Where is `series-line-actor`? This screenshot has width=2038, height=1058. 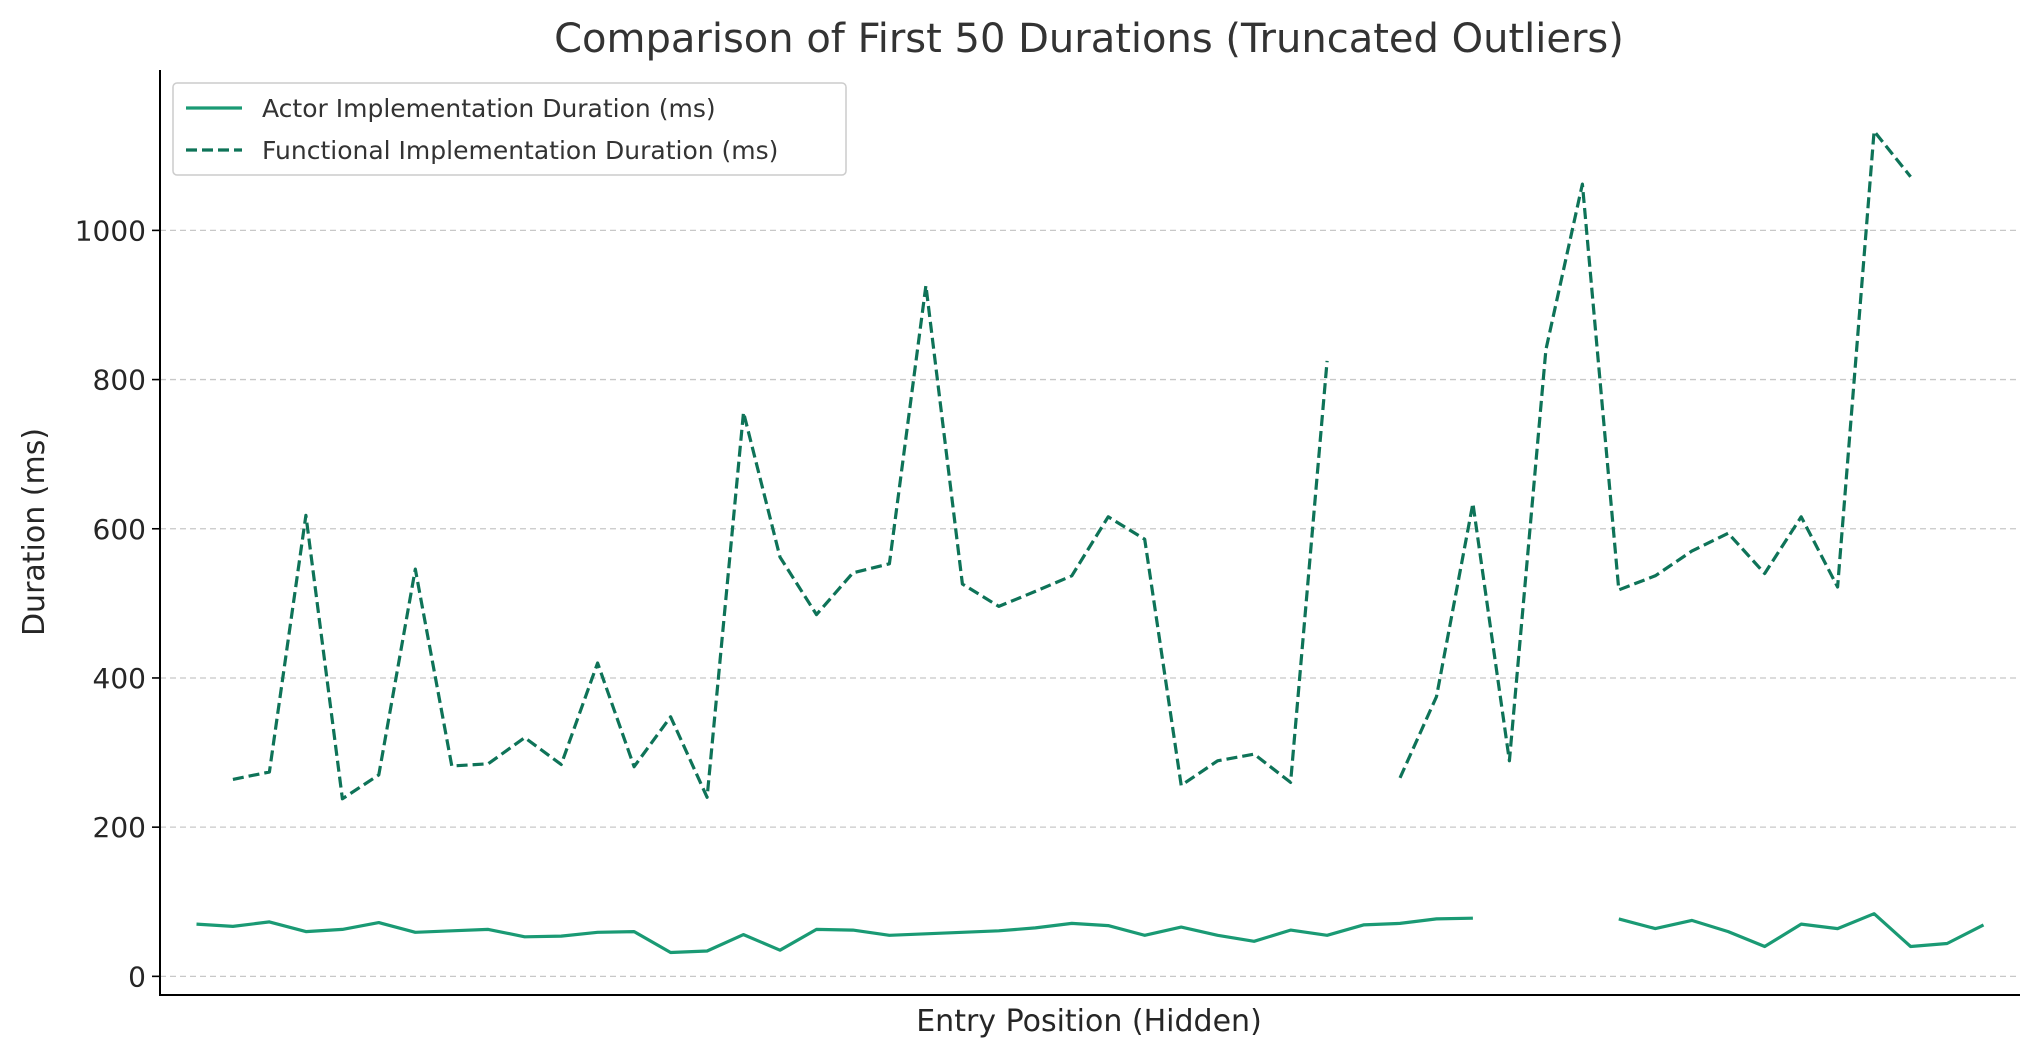 series-line-actor is located at coordinates (1090, 933).